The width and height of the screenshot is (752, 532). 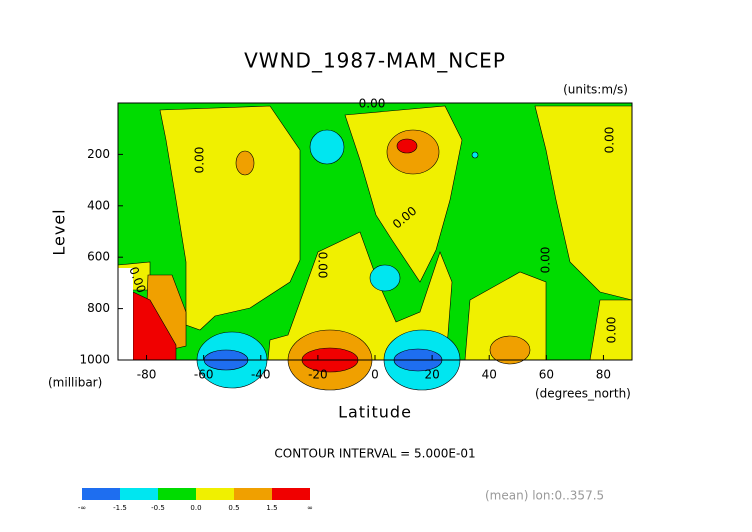 I want to click on x-tick-label: 40, so click(x=489, y=375).